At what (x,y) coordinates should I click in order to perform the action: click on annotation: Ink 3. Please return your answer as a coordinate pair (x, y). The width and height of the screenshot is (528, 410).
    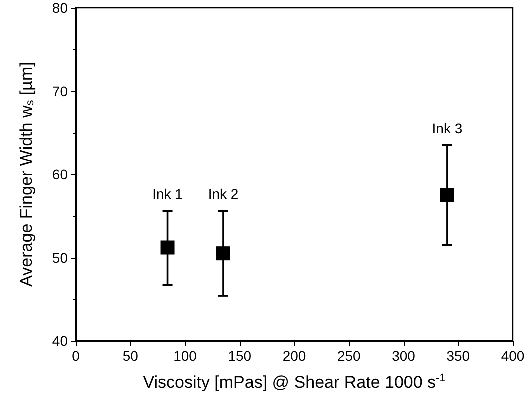
    Looking at the image, I should click on (447, 128).